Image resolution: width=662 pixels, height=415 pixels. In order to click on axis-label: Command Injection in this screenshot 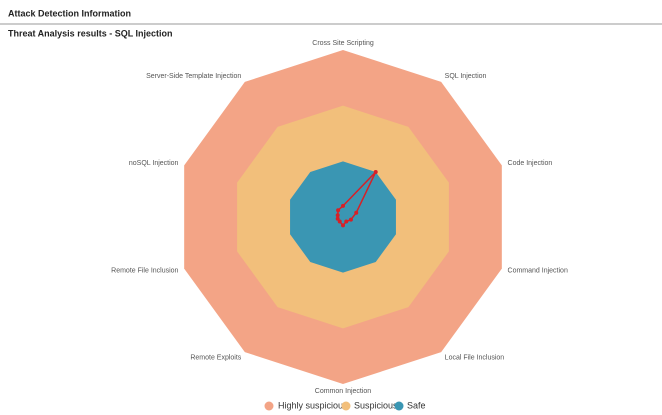, I will do `click(538, 271)`.